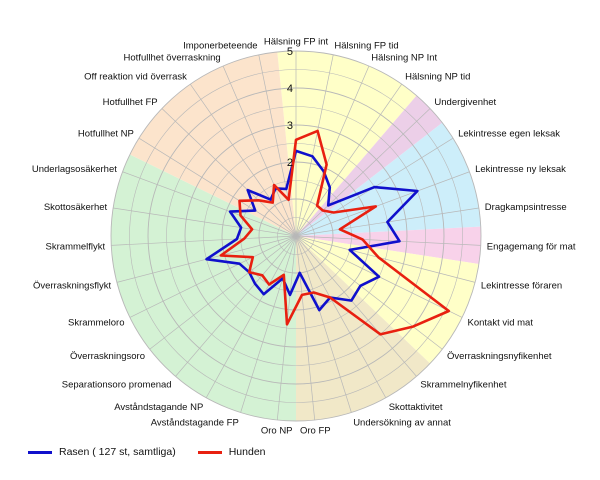  What do you see at coordinates (247, 452) in the screenshot?
I see `legend-label-dog: Hunden` at bounding box center [247, 452].